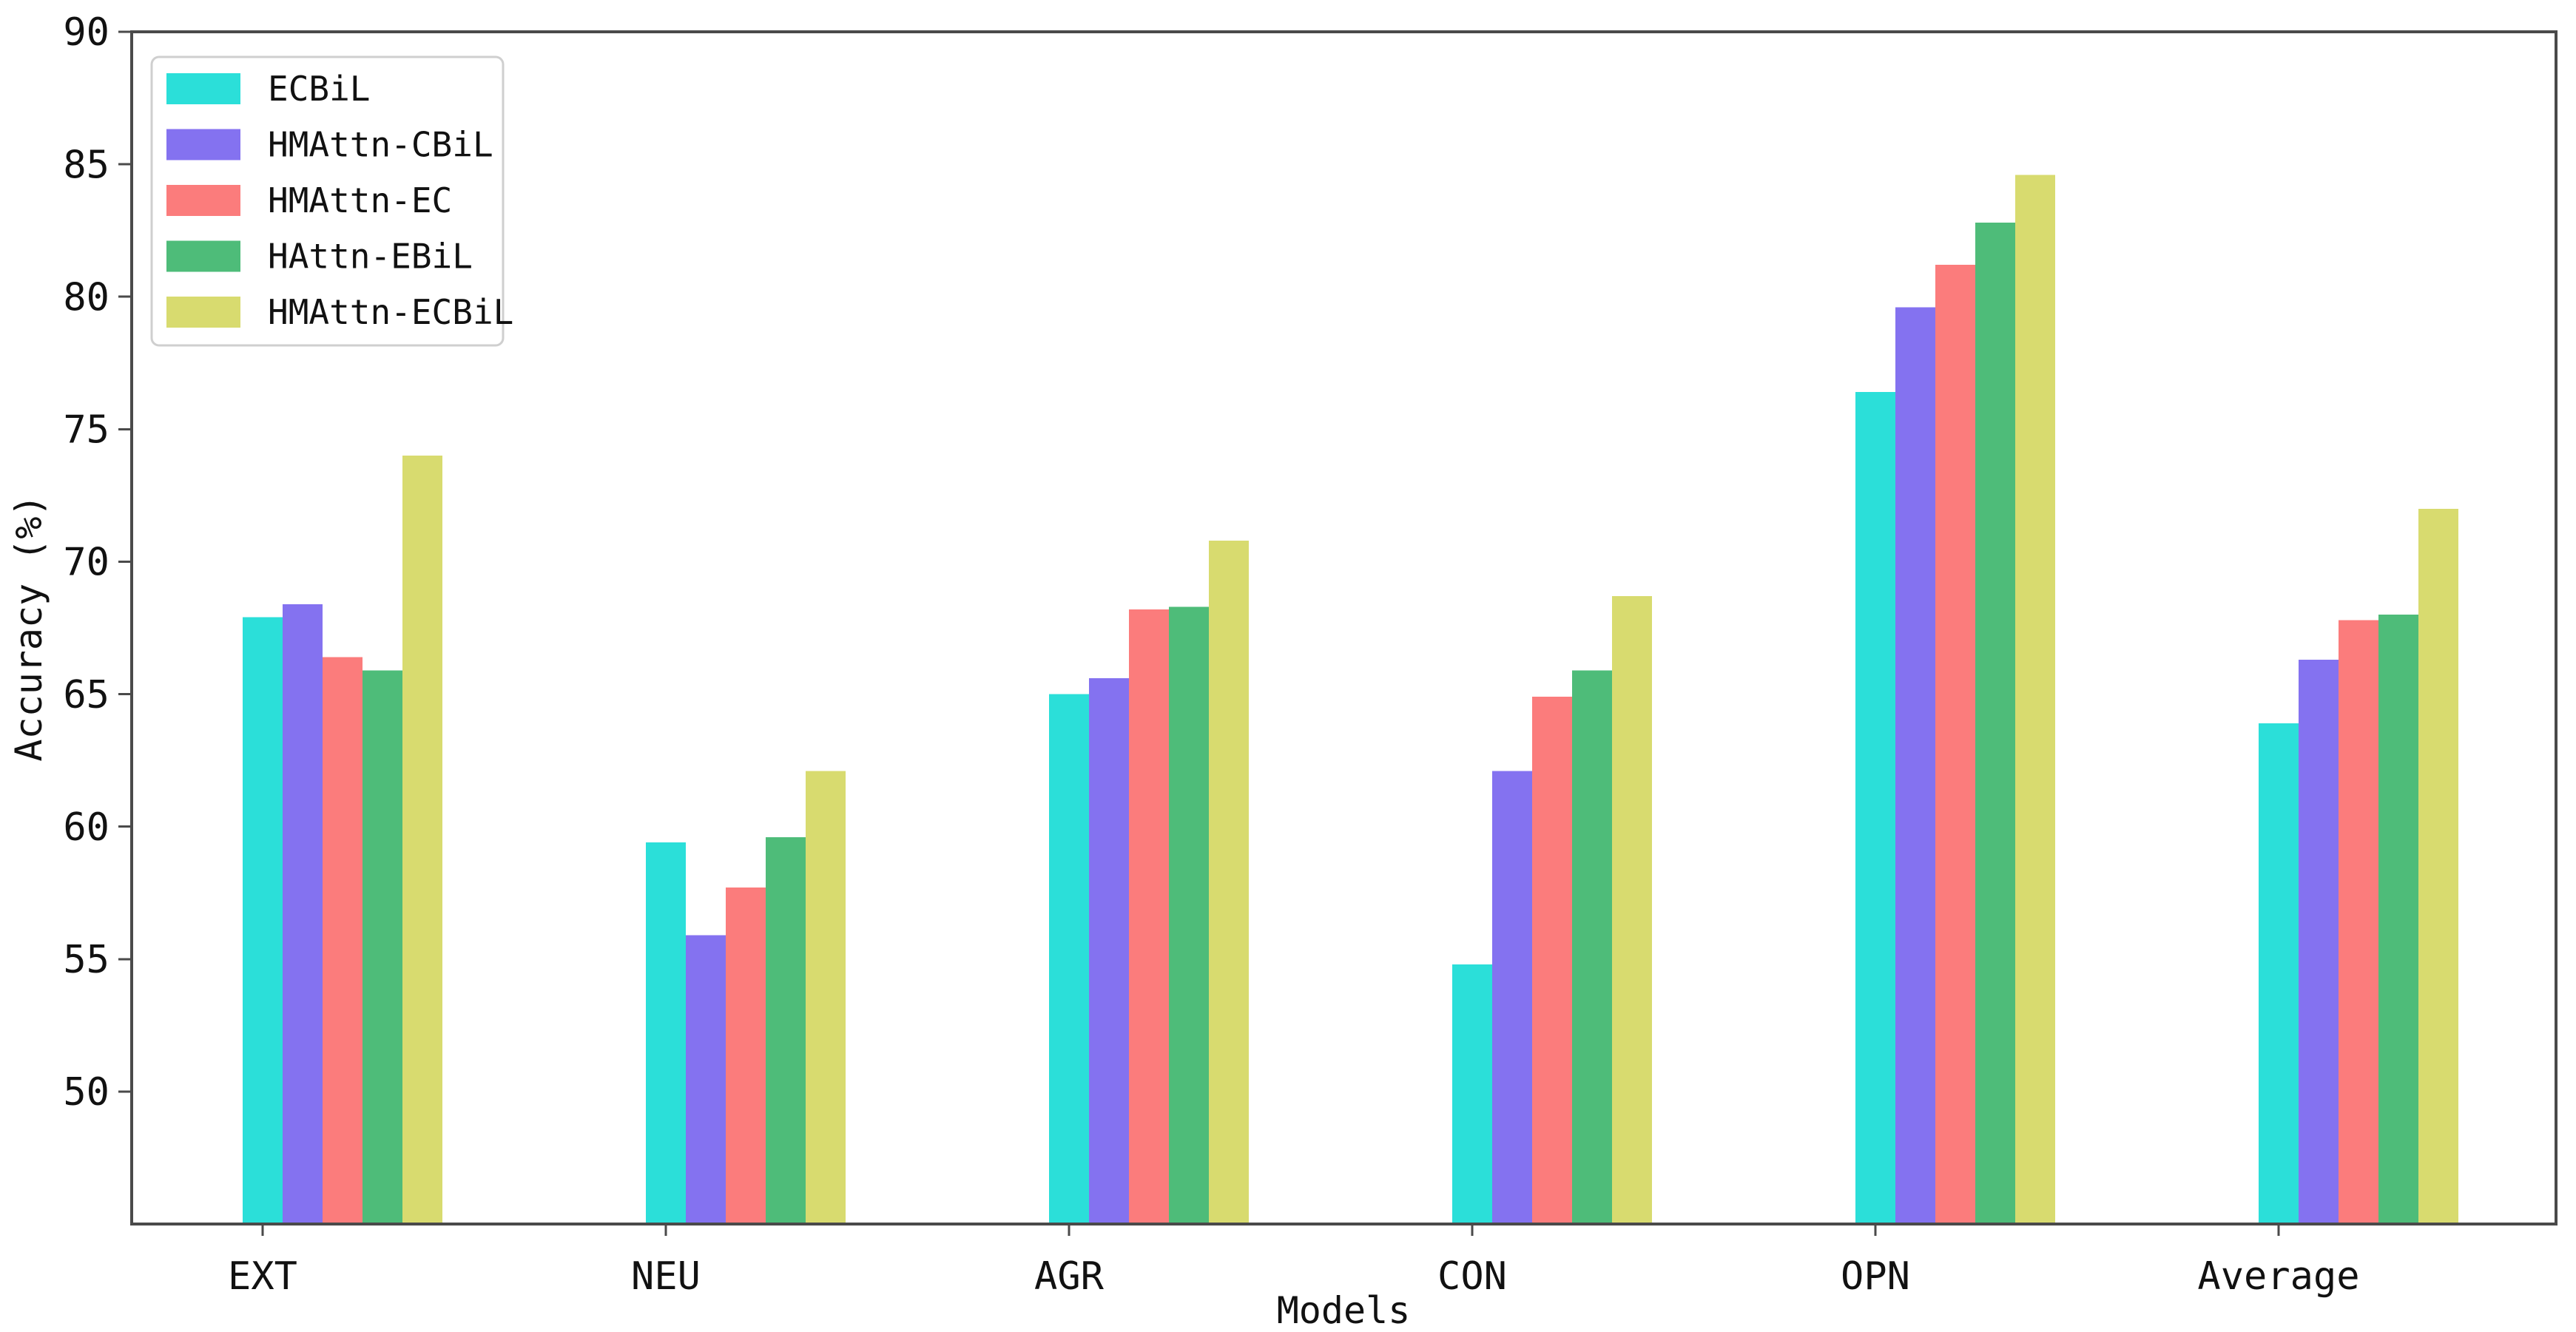  Describe the element at coordinates (786, 1030) in the screenshot. I see `bar-HAttn-EBiL-NEU` at that location.